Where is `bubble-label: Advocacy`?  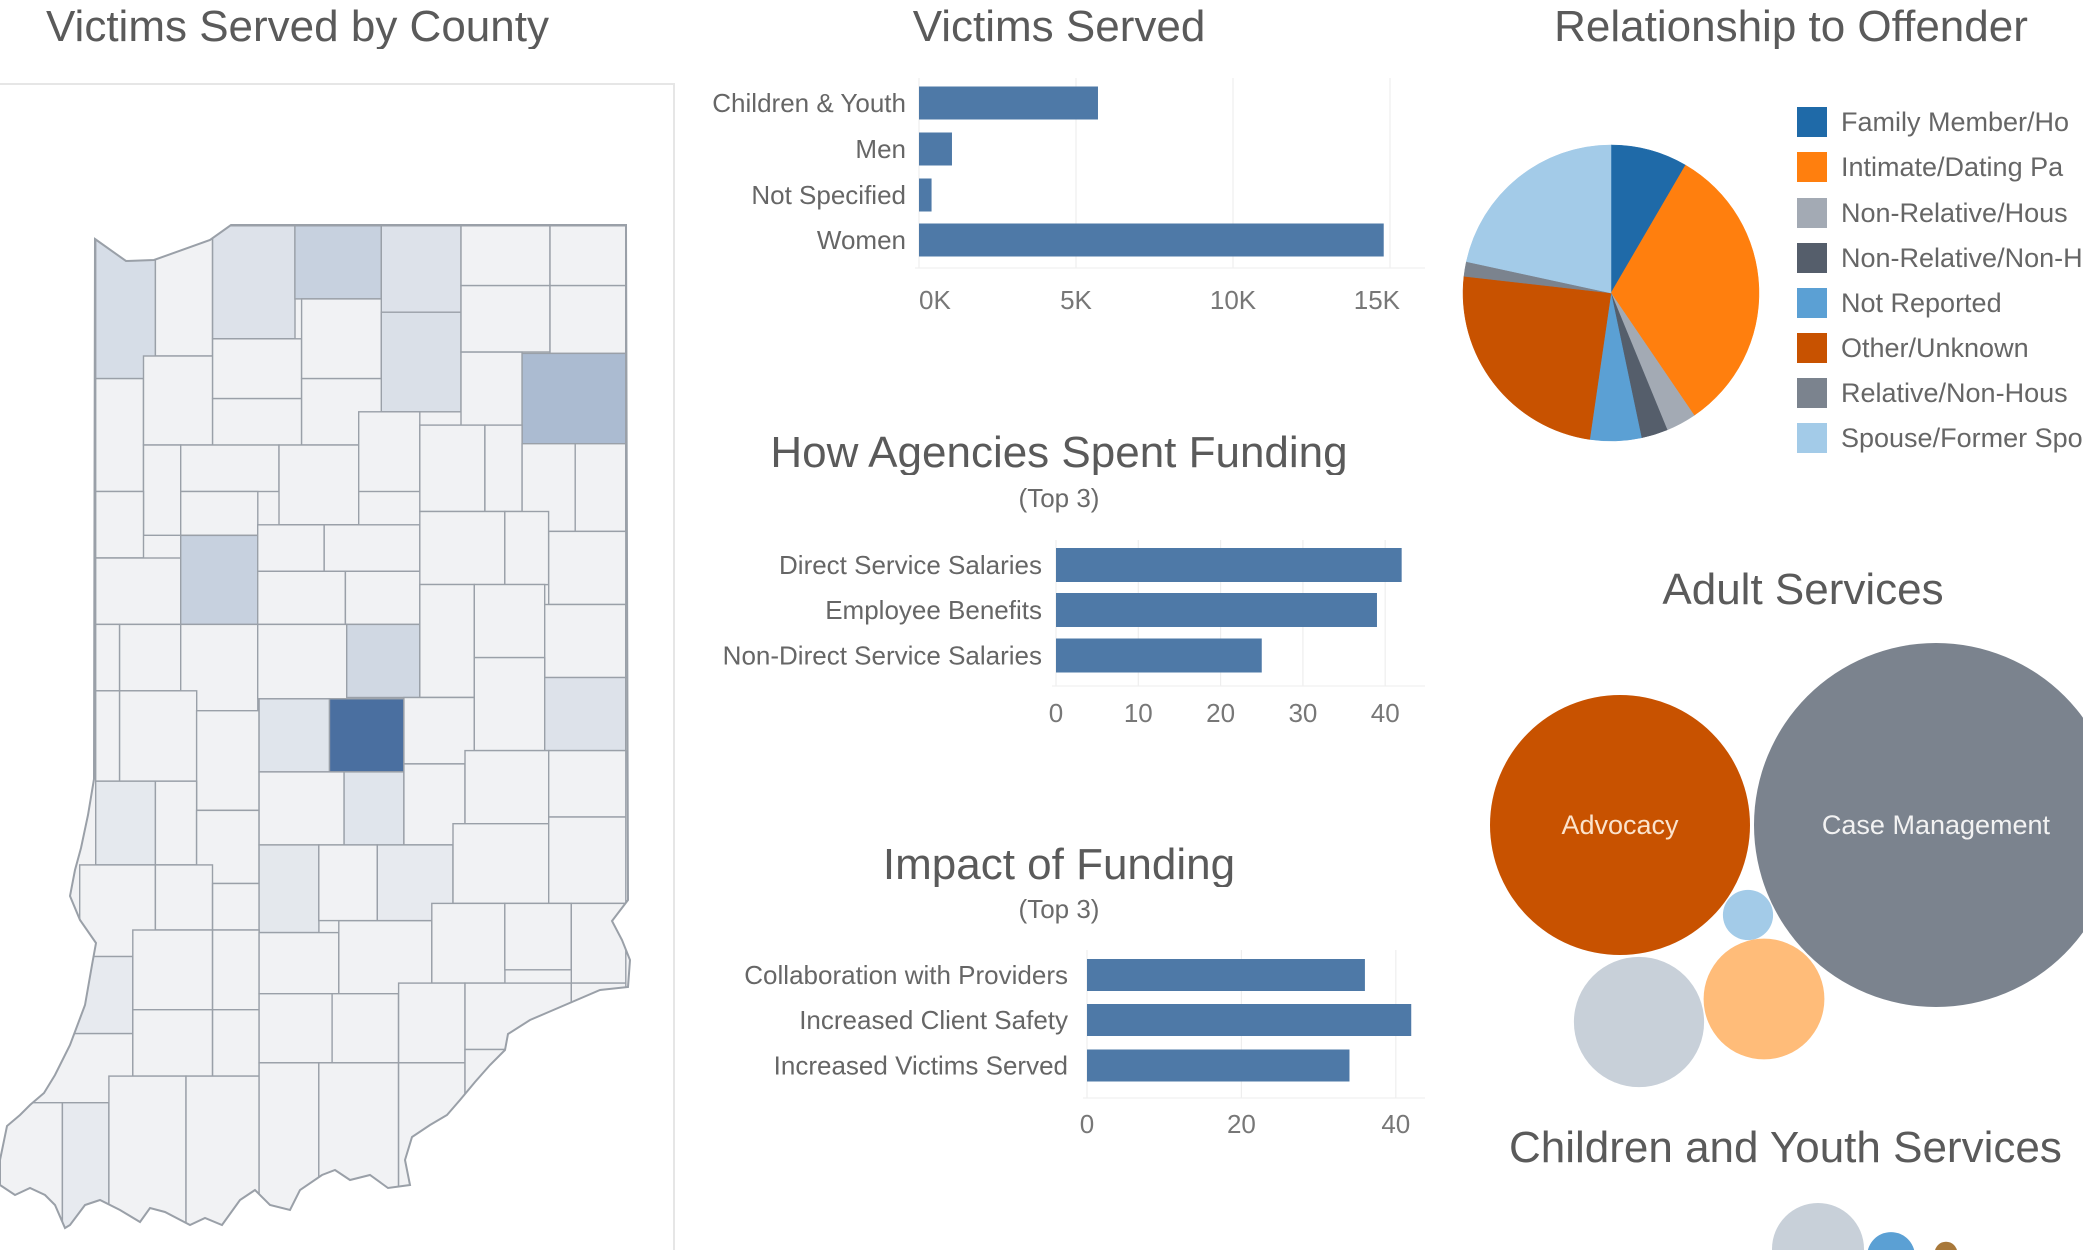 bubble-label: Advocacy is located at coordinates (1620, 825).